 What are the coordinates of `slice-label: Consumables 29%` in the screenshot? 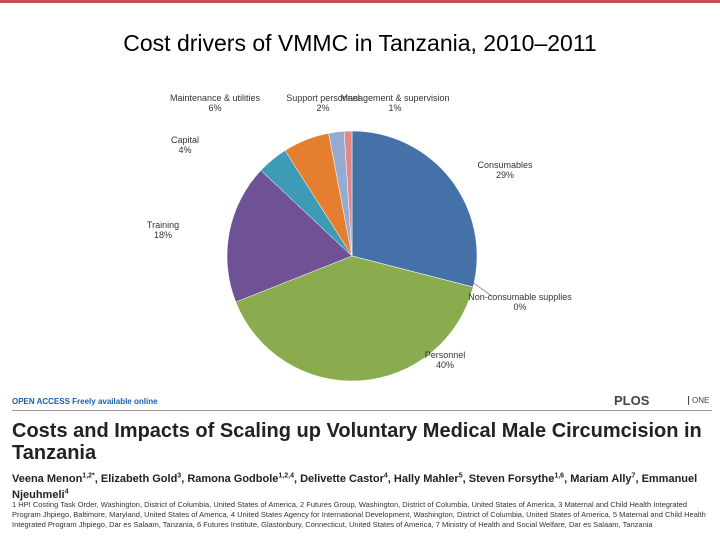 It's located at (505, 170).